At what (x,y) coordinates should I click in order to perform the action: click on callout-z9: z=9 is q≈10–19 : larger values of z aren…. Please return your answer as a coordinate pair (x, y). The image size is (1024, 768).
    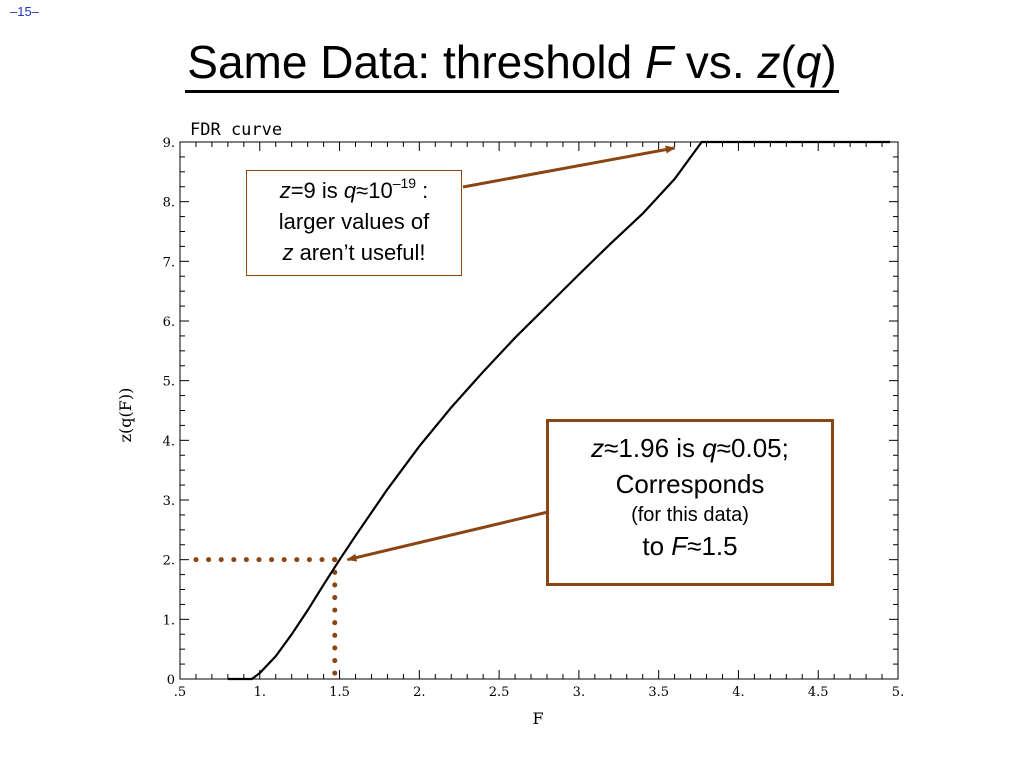
    Looking at the image, I should click on (354, 223).